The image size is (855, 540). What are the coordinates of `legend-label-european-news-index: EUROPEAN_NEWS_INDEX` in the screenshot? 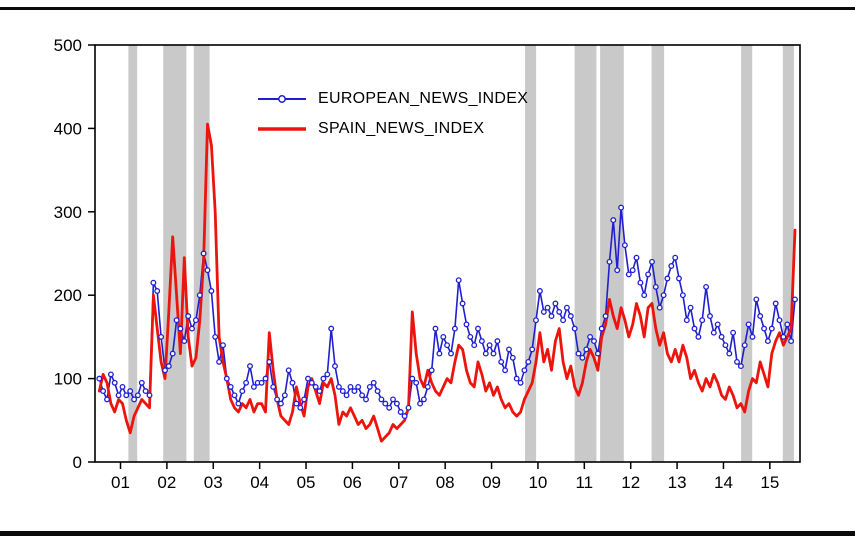 It's located at (423, 98).